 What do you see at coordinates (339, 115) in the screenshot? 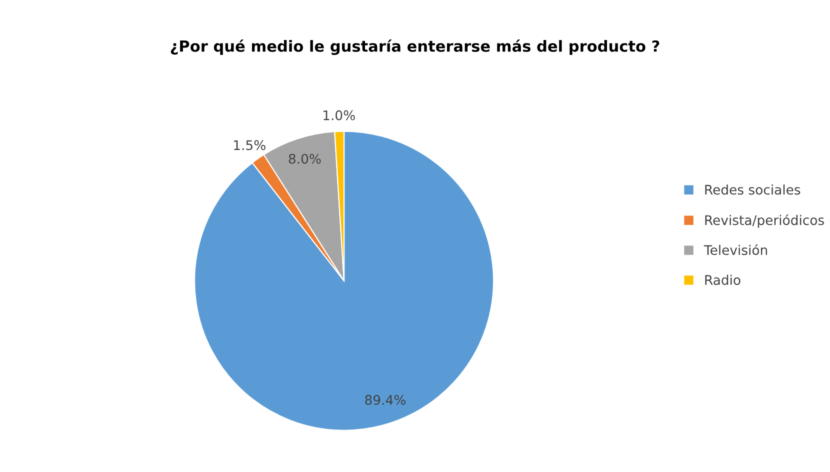
I see `data-label: 1.0%` at bounding box center [339, 115].